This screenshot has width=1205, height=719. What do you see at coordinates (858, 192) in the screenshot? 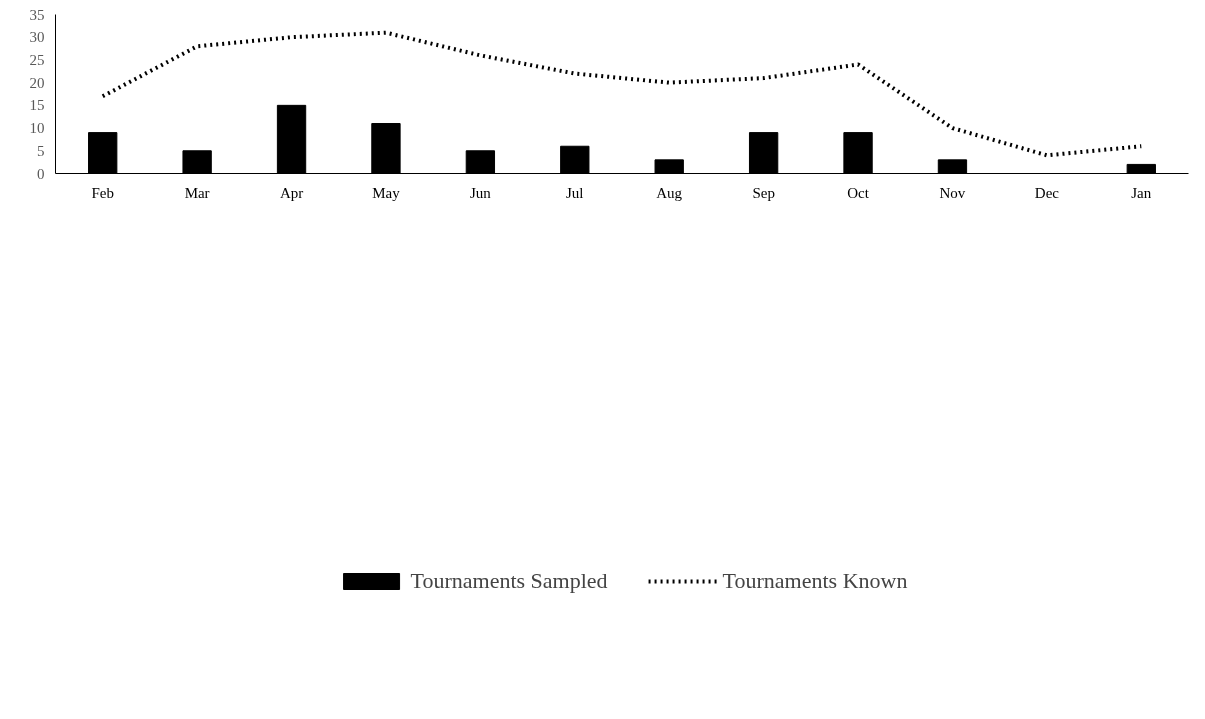
I see `x-tick-label: Oct` at bounding box center [858, 192].